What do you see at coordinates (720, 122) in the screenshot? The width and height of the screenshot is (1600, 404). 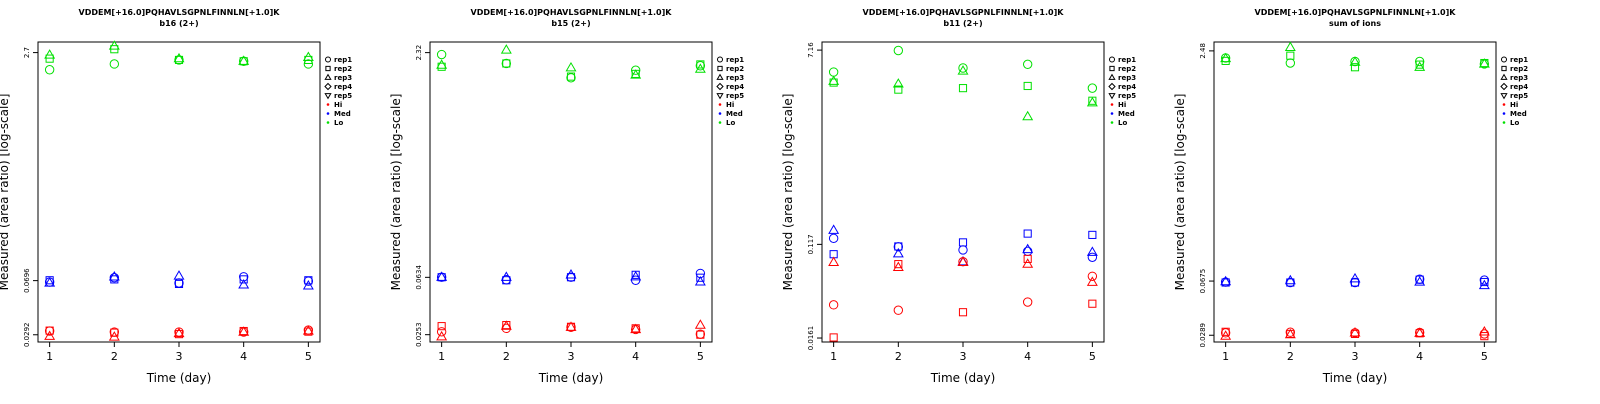 I see `legend-dot-lo` at bounding box center [720, 122].